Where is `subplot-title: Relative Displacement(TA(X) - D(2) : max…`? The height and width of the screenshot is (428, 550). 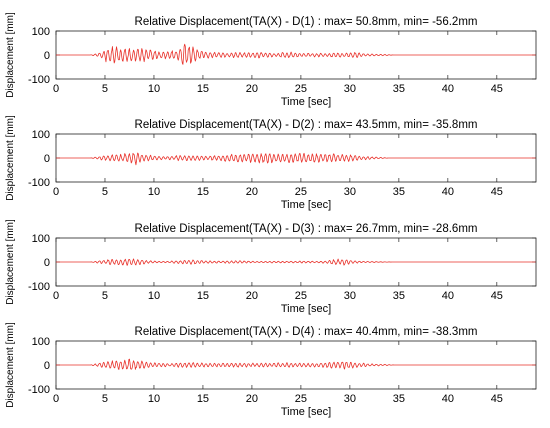 subplot-title: Relative Displacement(TA(X) - D(2) : max… is located at coordinates (306, 125).